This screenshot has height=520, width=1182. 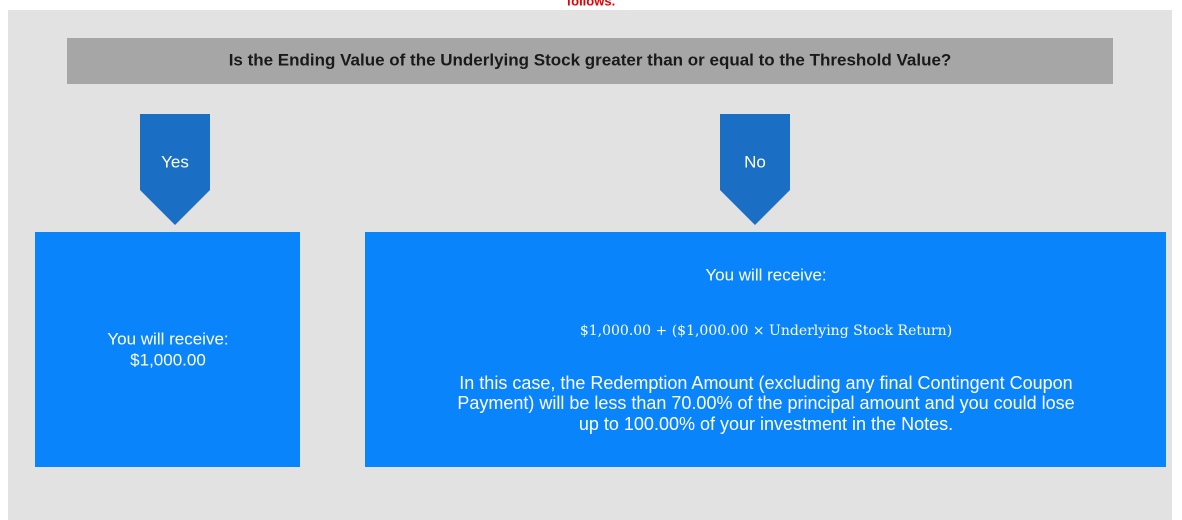 I want to click on yes-arrow, so click(x=175, y=169).